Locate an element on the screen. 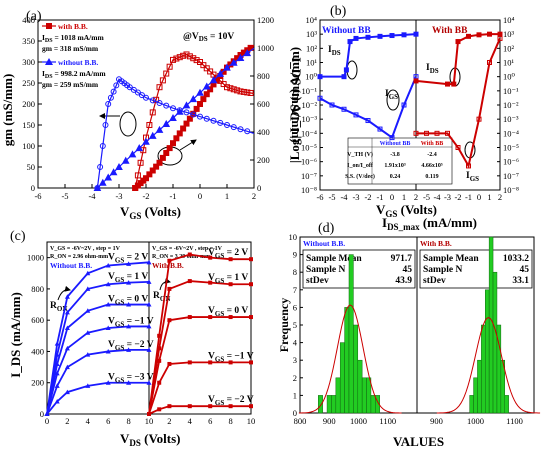 Image resolution: width=550 pixels, height=454 pixels. panel-d-ytick-label: 4 is located at coordinates (295, 343).